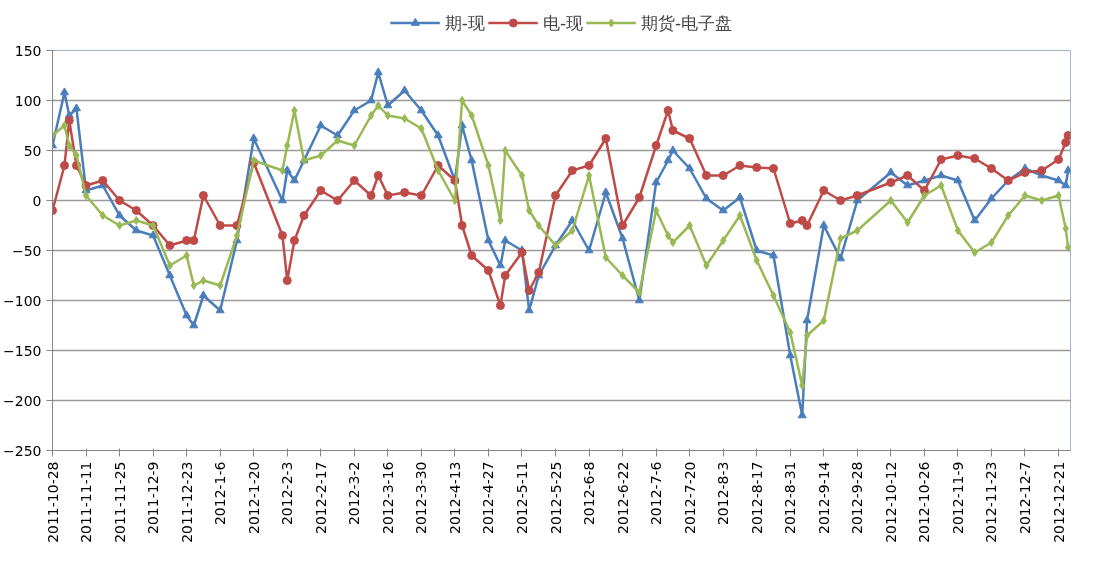 The image size is (1108, 570). Describe the element at coordinates (823, 497) in the screenshot. I see `x-tick-label: 2012-9-14` at that location.